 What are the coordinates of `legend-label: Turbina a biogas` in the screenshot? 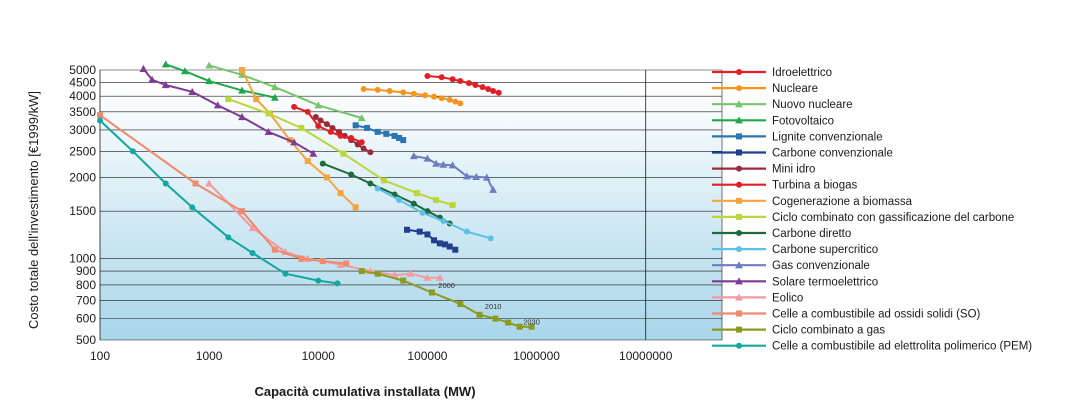 It's located at (814, 186).